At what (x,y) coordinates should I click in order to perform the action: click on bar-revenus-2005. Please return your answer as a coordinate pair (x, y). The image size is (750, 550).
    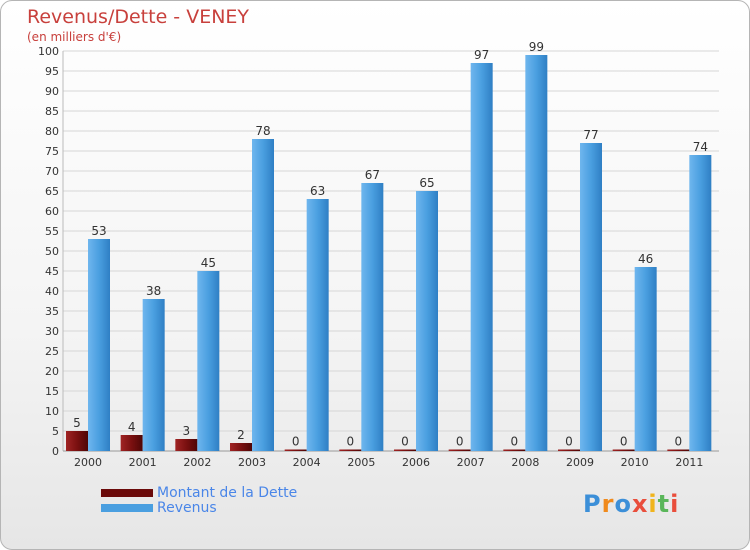
    Looking at the image, I should click on (372, 317).